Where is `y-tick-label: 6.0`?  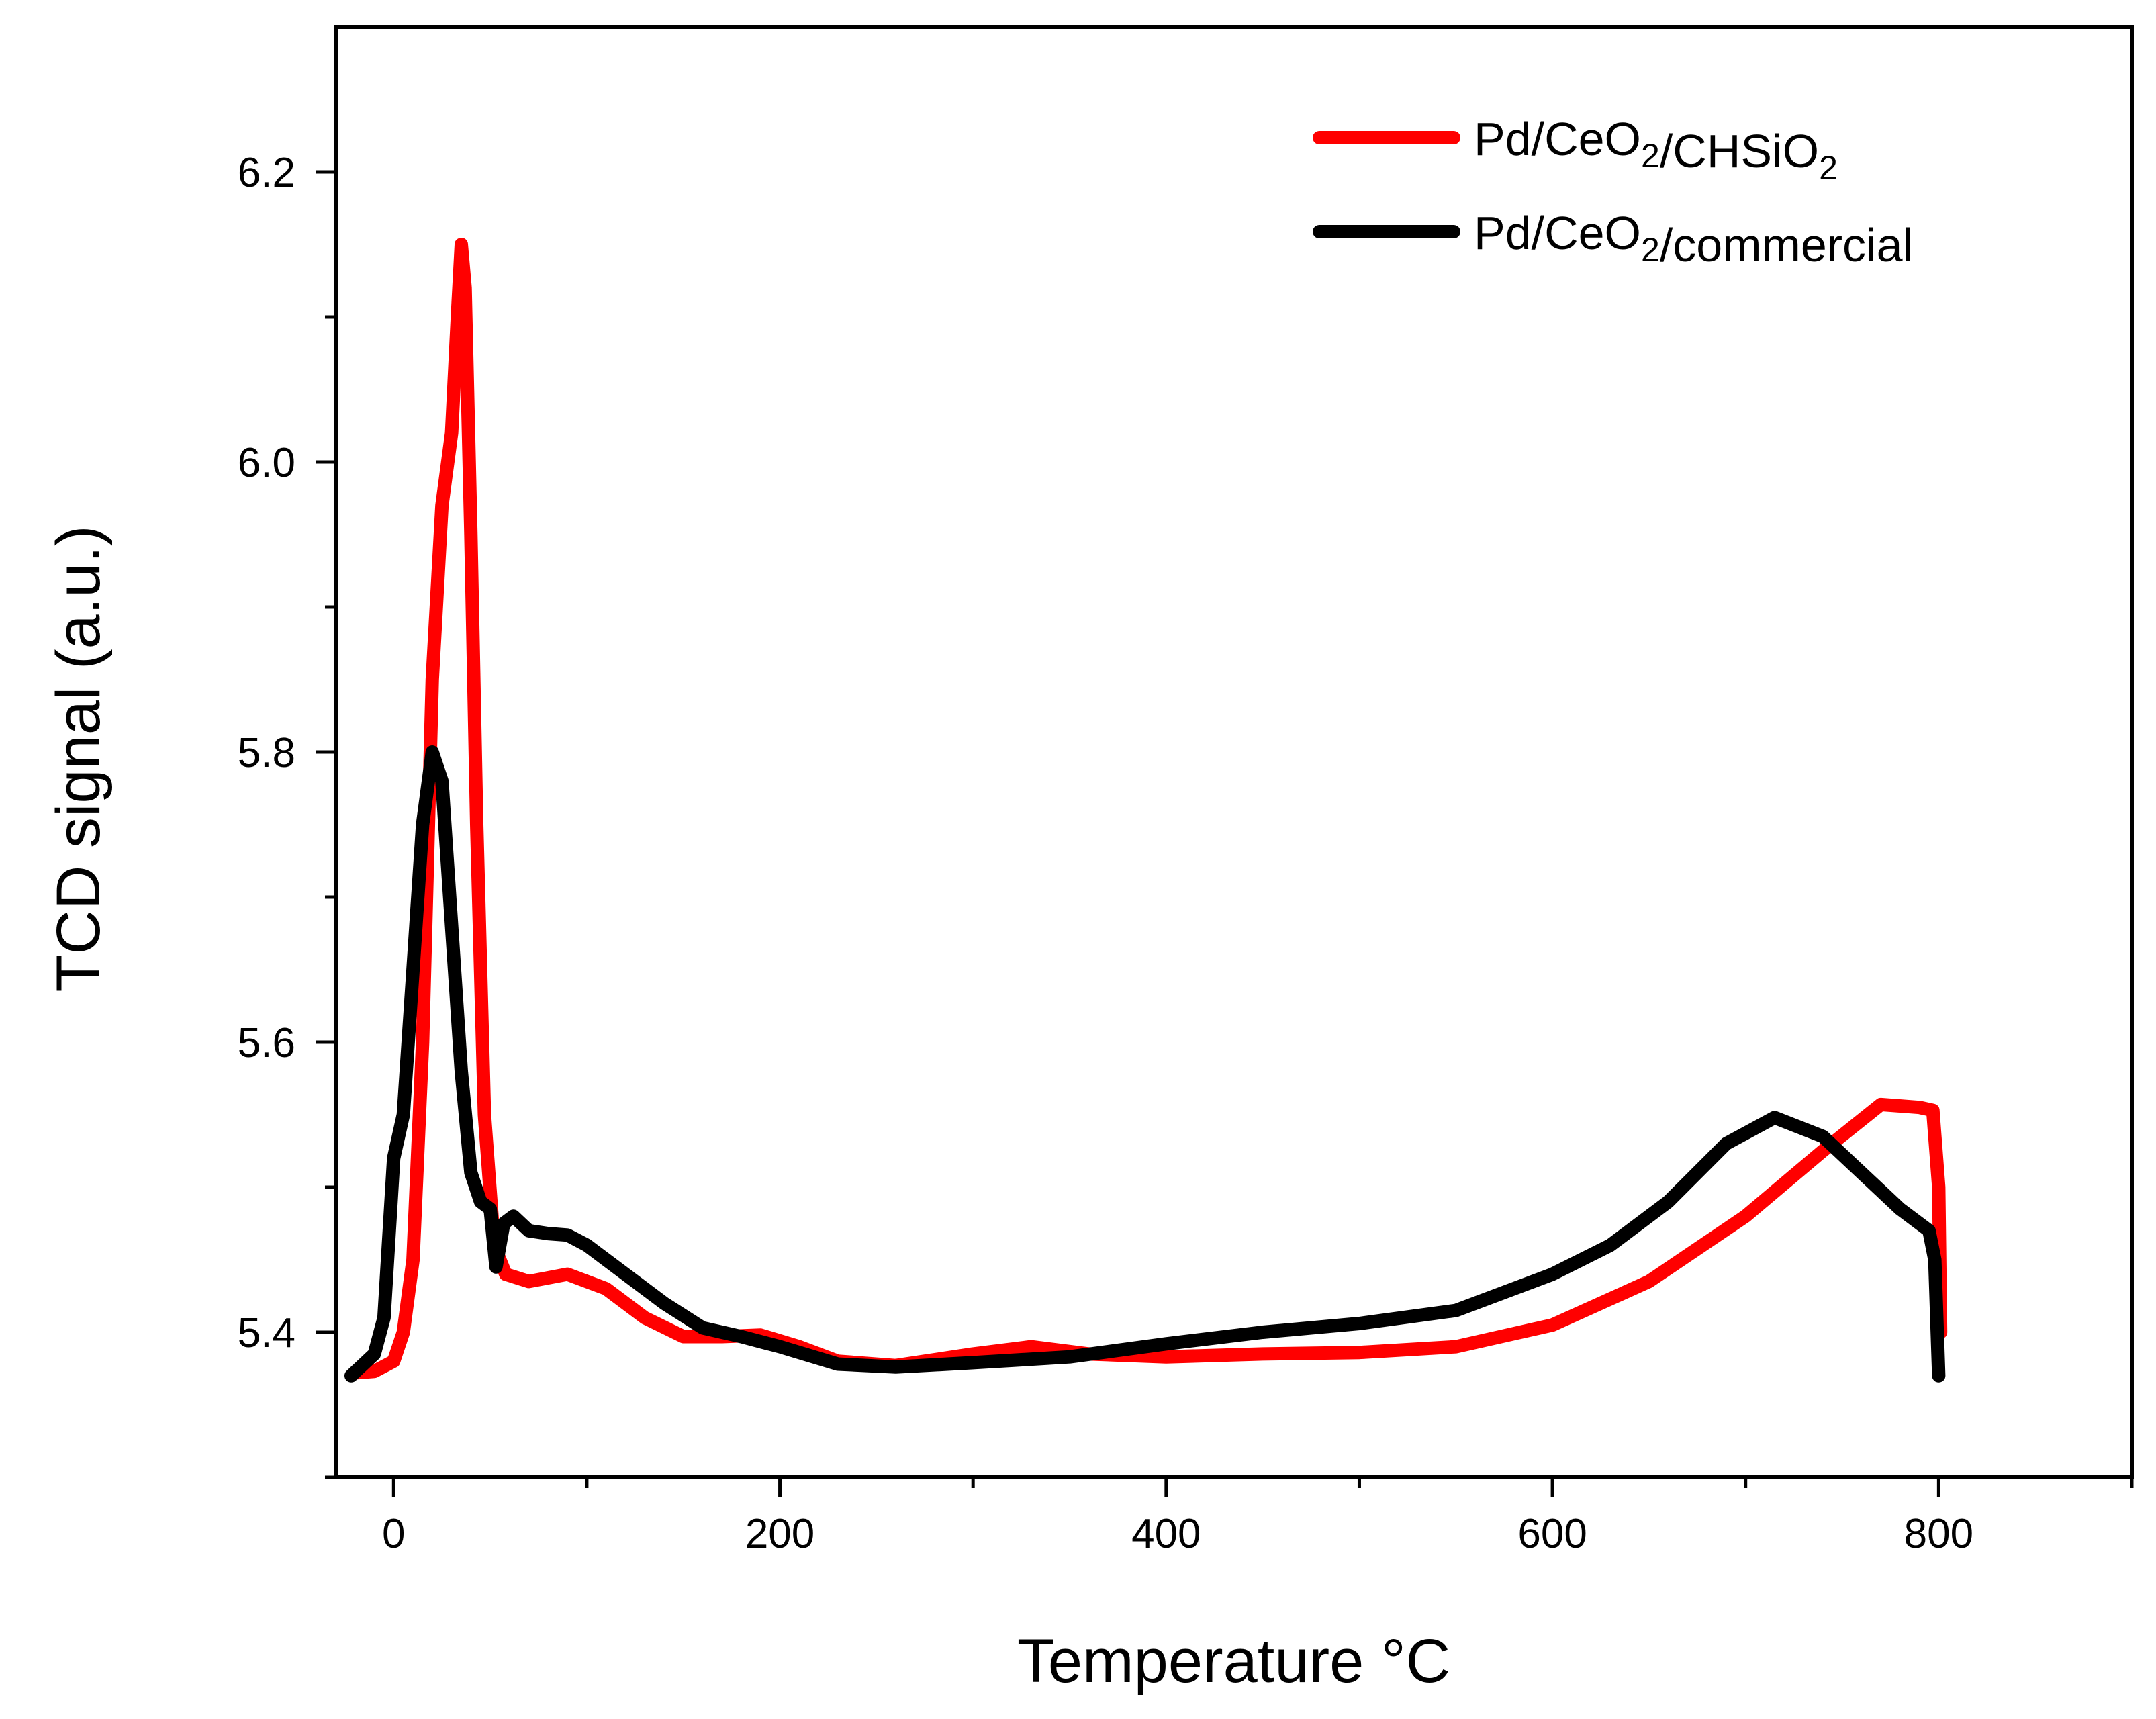 y-tick-label: 6.0 is located at coordinates (266, 463).